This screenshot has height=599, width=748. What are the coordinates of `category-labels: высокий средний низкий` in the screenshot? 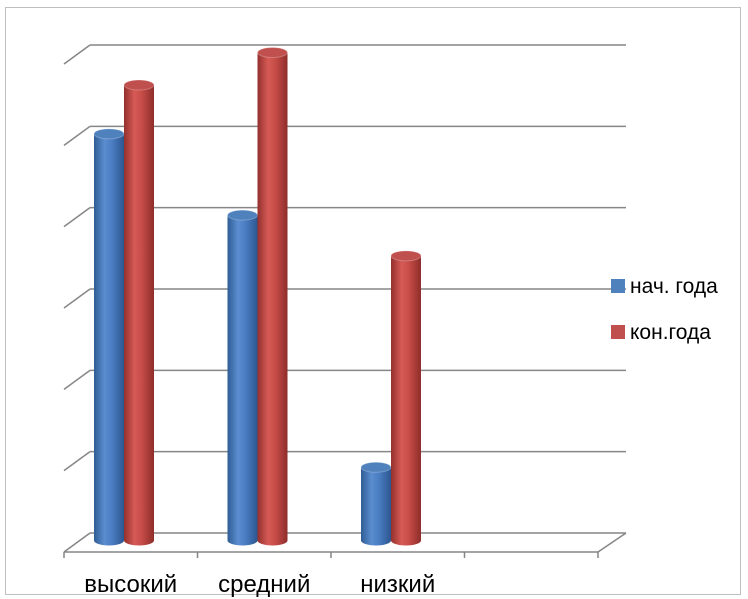 It's located at (259, 584).